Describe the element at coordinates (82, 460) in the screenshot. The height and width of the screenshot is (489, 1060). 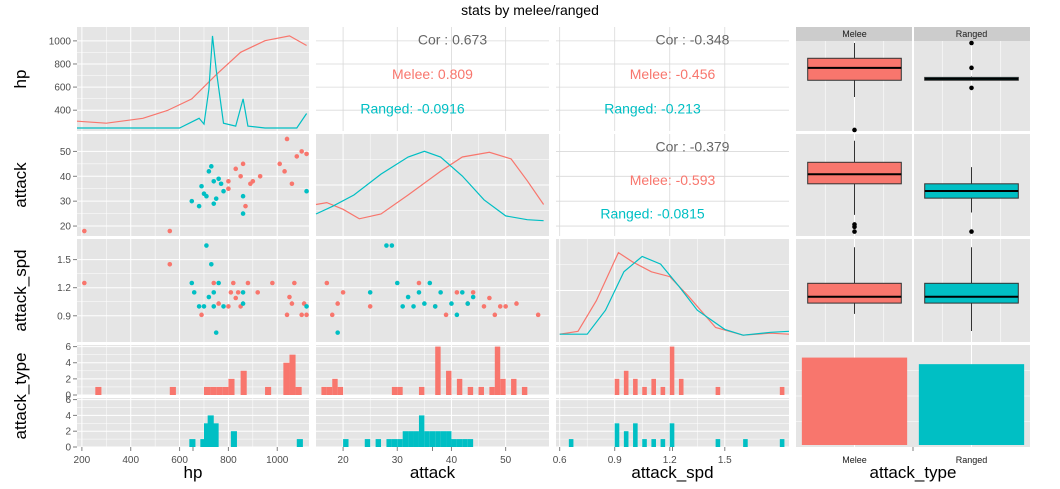
I see `x-tick-label: 200` at that location.